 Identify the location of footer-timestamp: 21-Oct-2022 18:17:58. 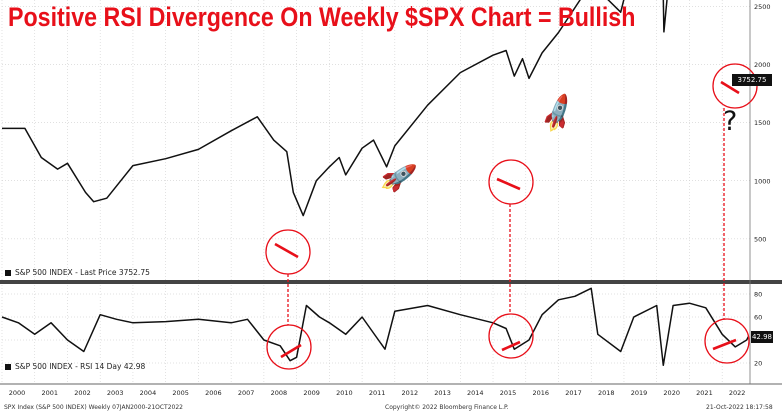
(739, 407).